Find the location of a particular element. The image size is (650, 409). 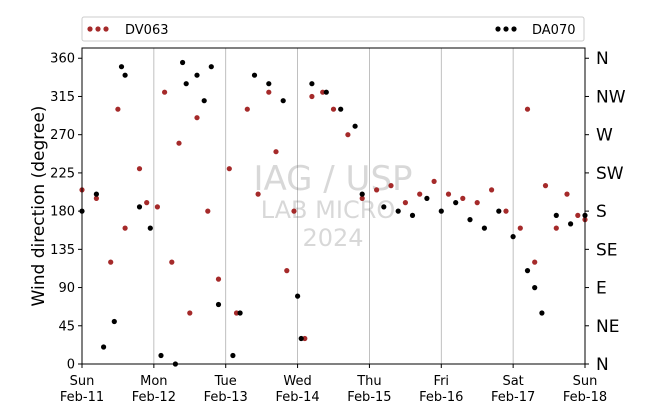

y-tick-label: 360 is located at coordinates (62, 59).